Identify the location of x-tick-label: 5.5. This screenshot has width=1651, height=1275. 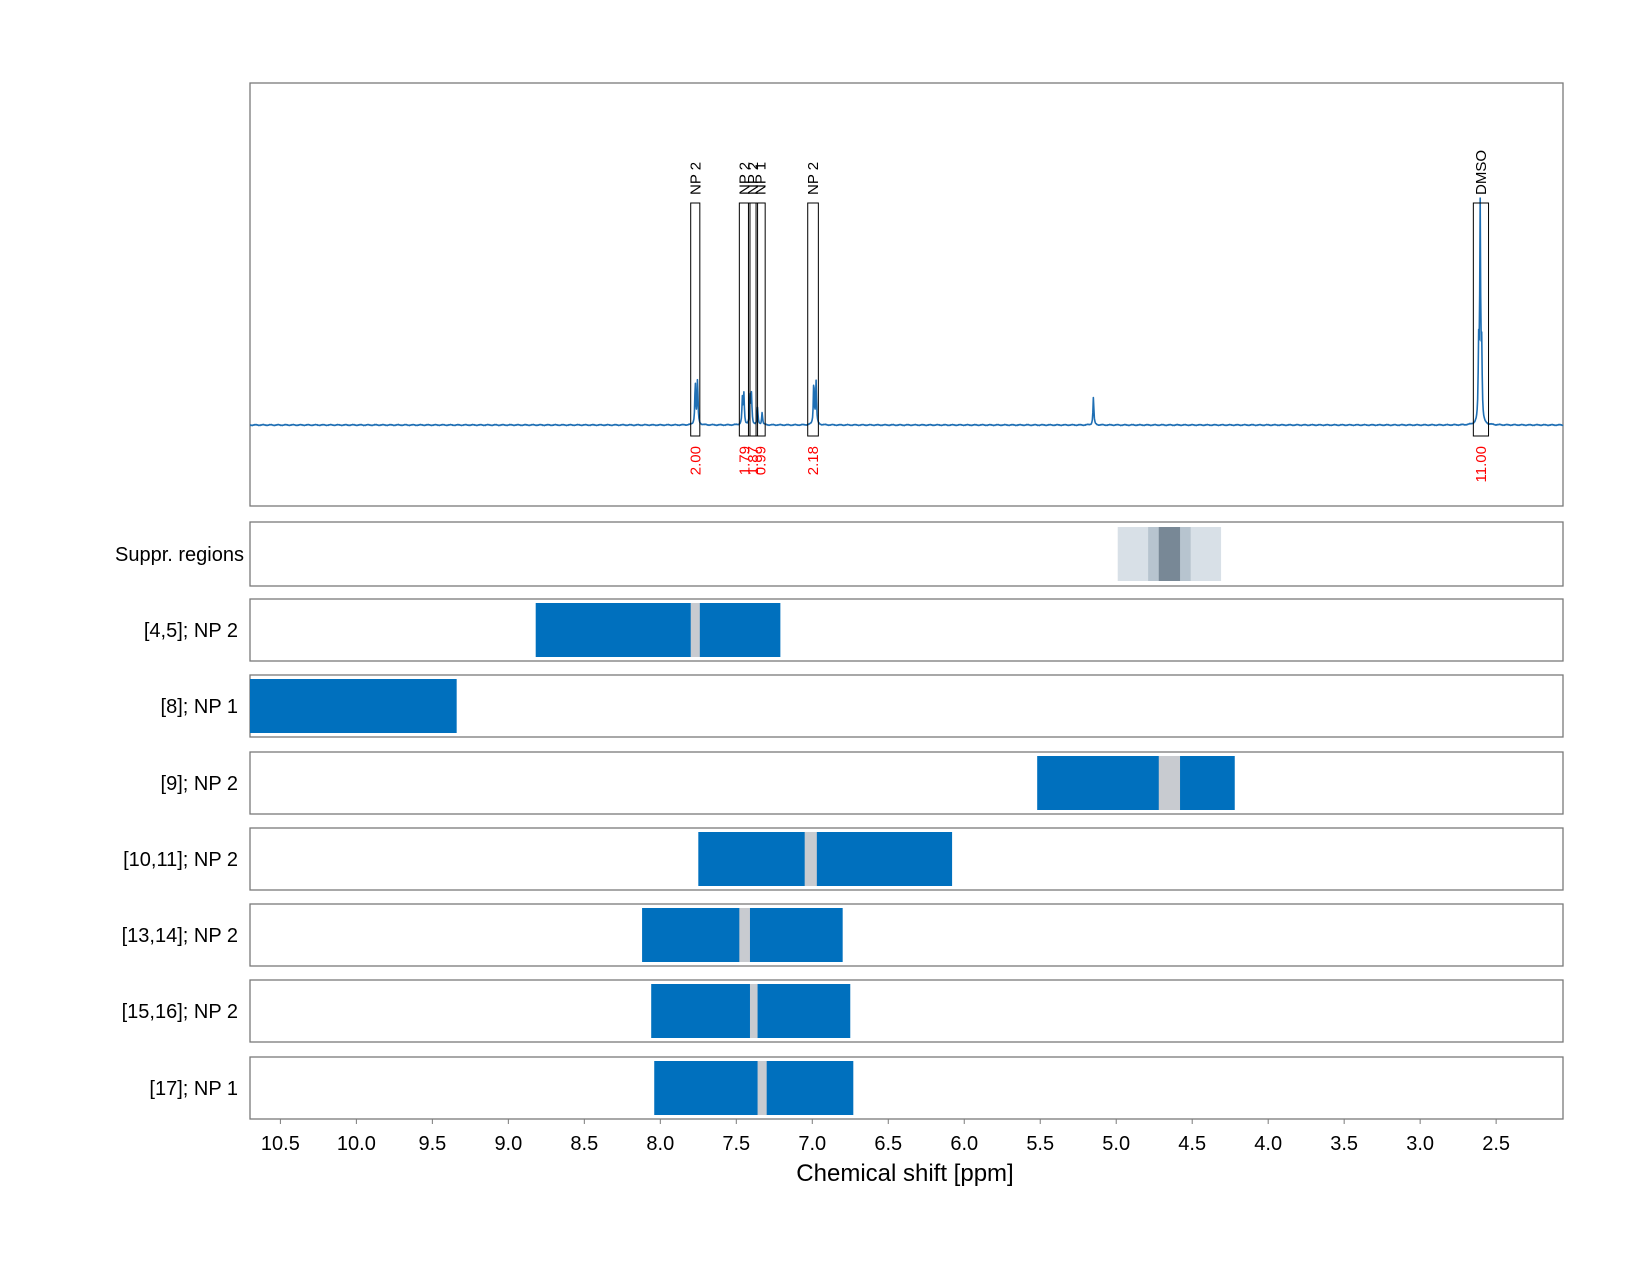
(1040, 1144).